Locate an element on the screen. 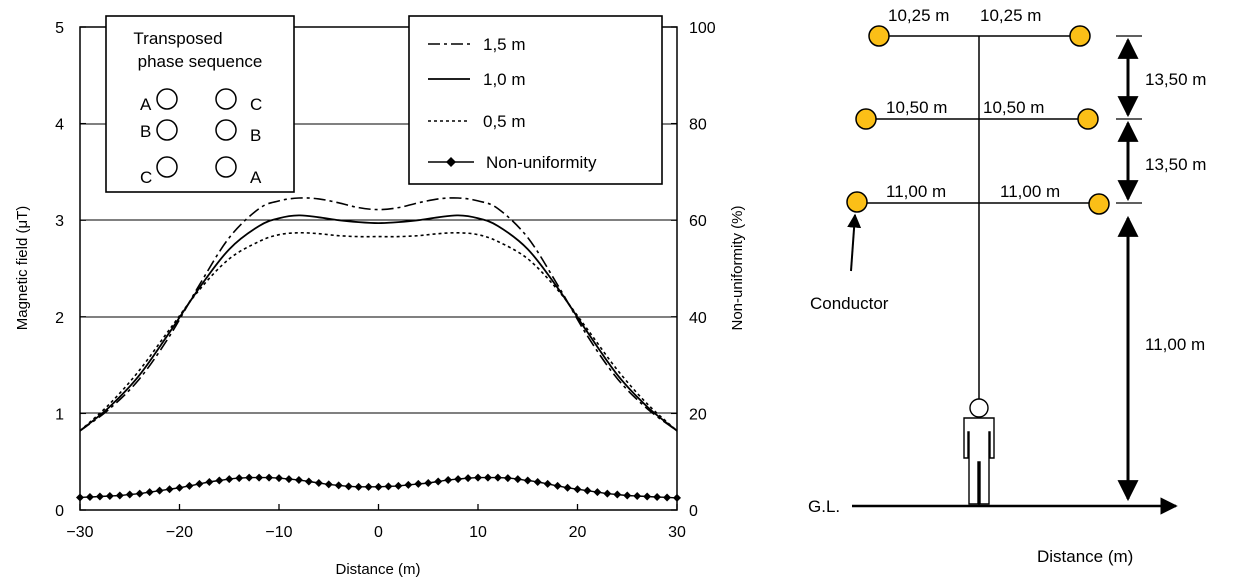  conductor-top-right is located at coordinates (1080, 36).